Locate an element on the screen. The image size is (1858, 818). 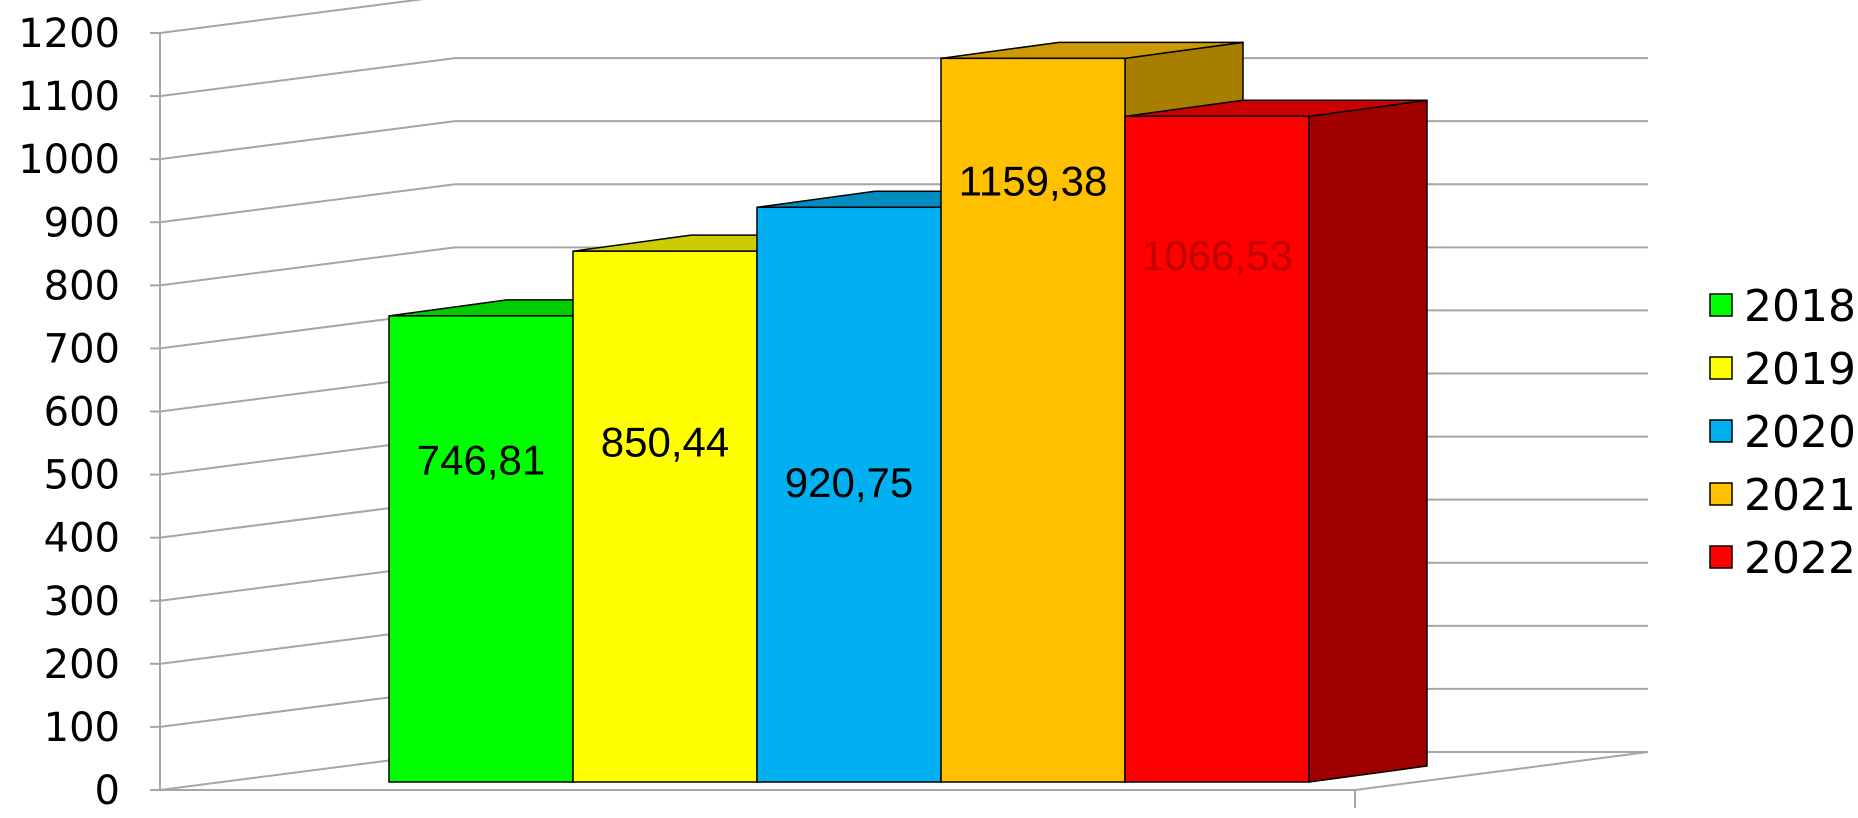
y-axis: 0 100 200 300 400 500 600 700 800 900 1000 1100 1200 is located at coordinates (89, 412).